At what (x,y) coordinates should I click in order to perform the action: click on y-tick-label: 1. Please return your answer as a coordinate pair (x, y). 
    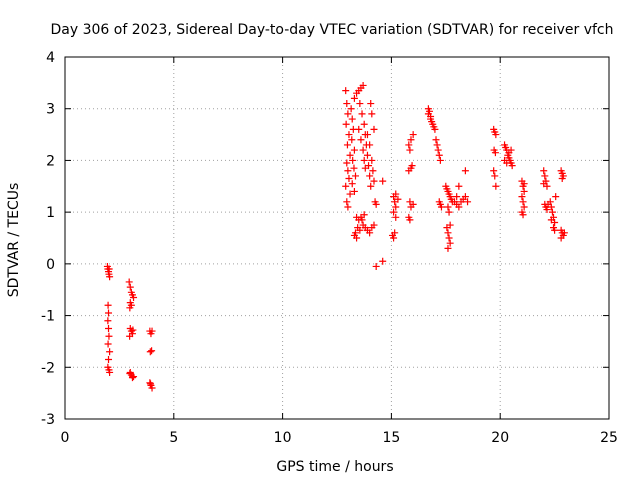
    Looking at the image, I should click on (50, 213).